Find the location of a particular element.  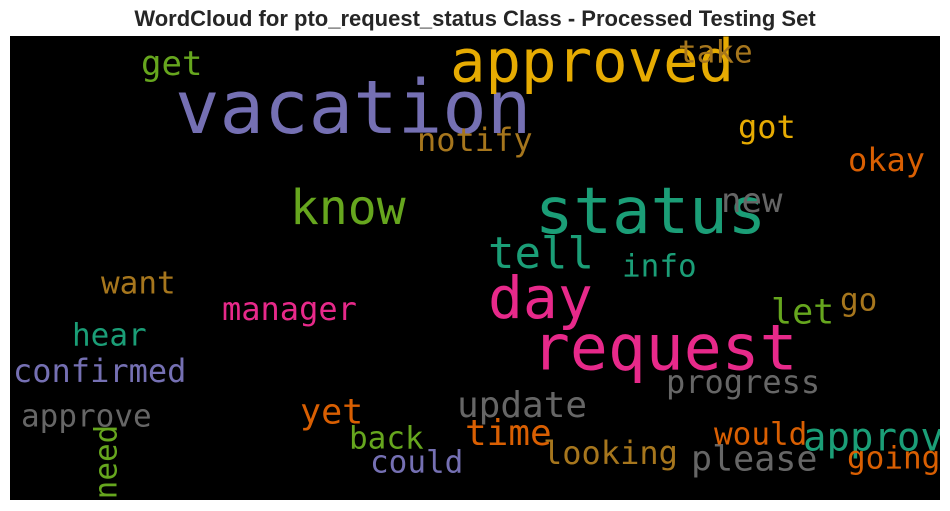

word-would: would is located at coordinates (761, 434).